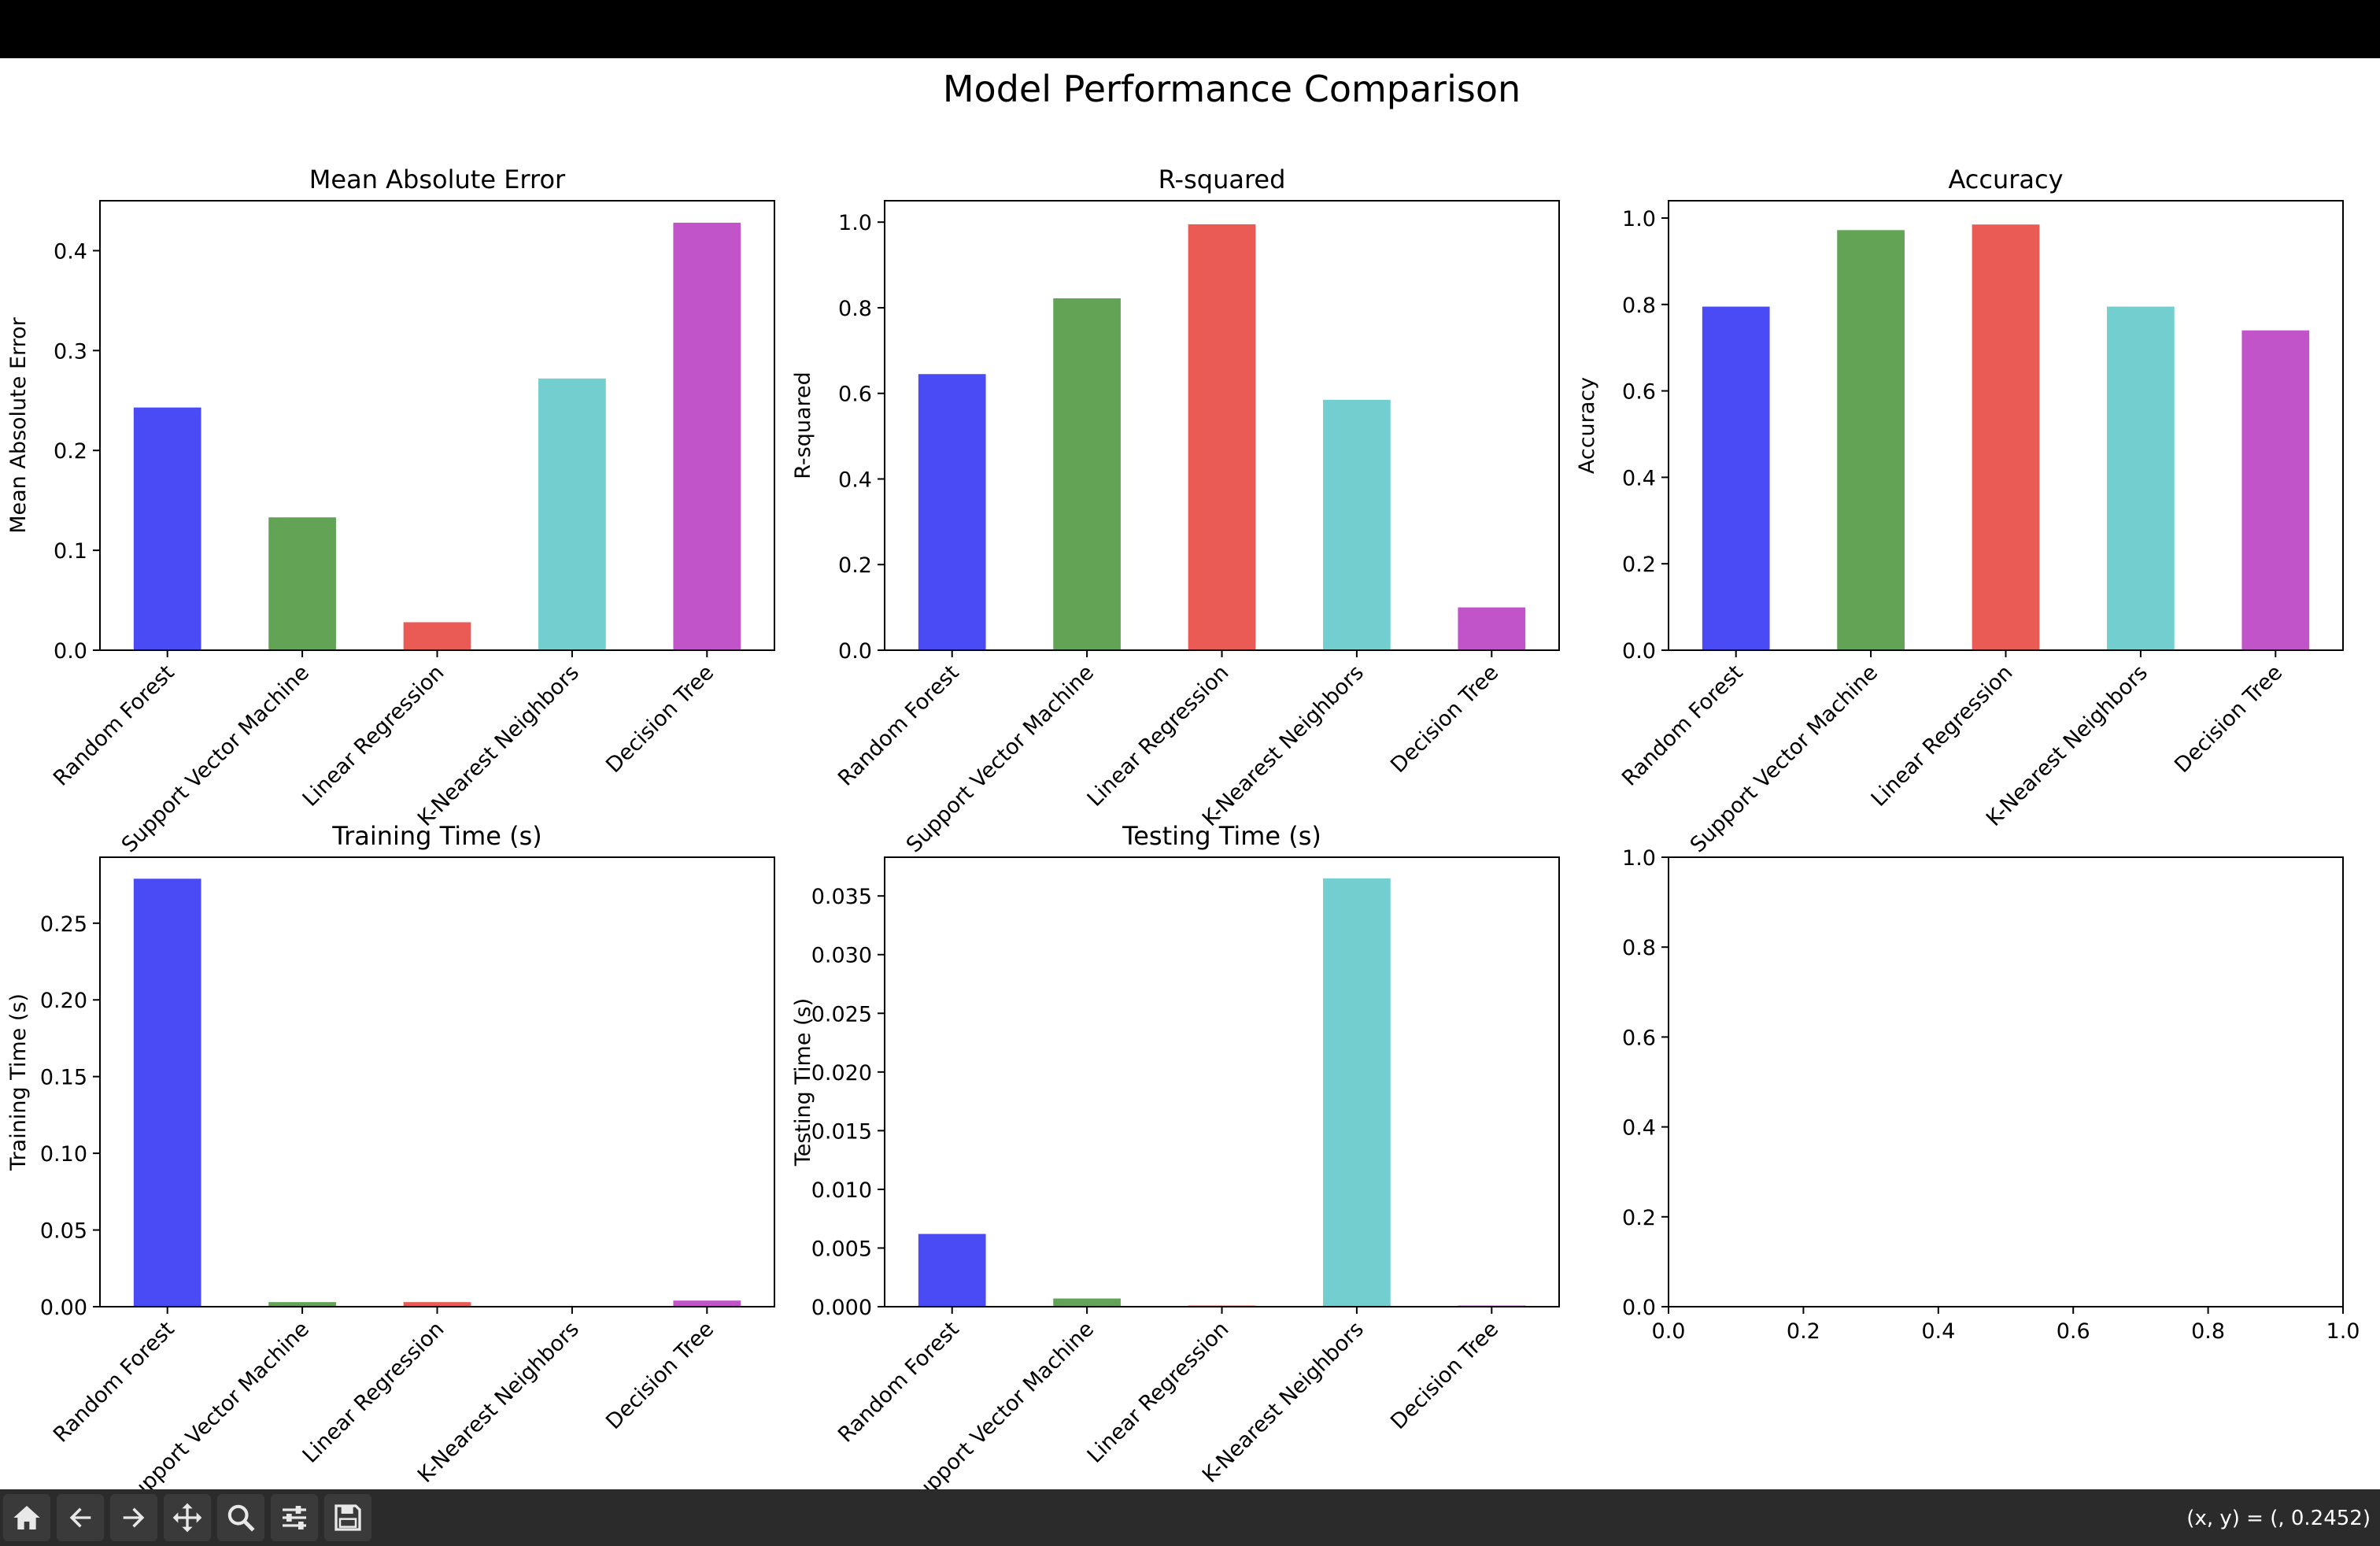 The width and height of the screenshot is (2380, 1546). What do you see at coordinates (1804, 1331) in the screenshot?
I see `x-tick-label: 0.2` at bounding box center [1804, 1331].